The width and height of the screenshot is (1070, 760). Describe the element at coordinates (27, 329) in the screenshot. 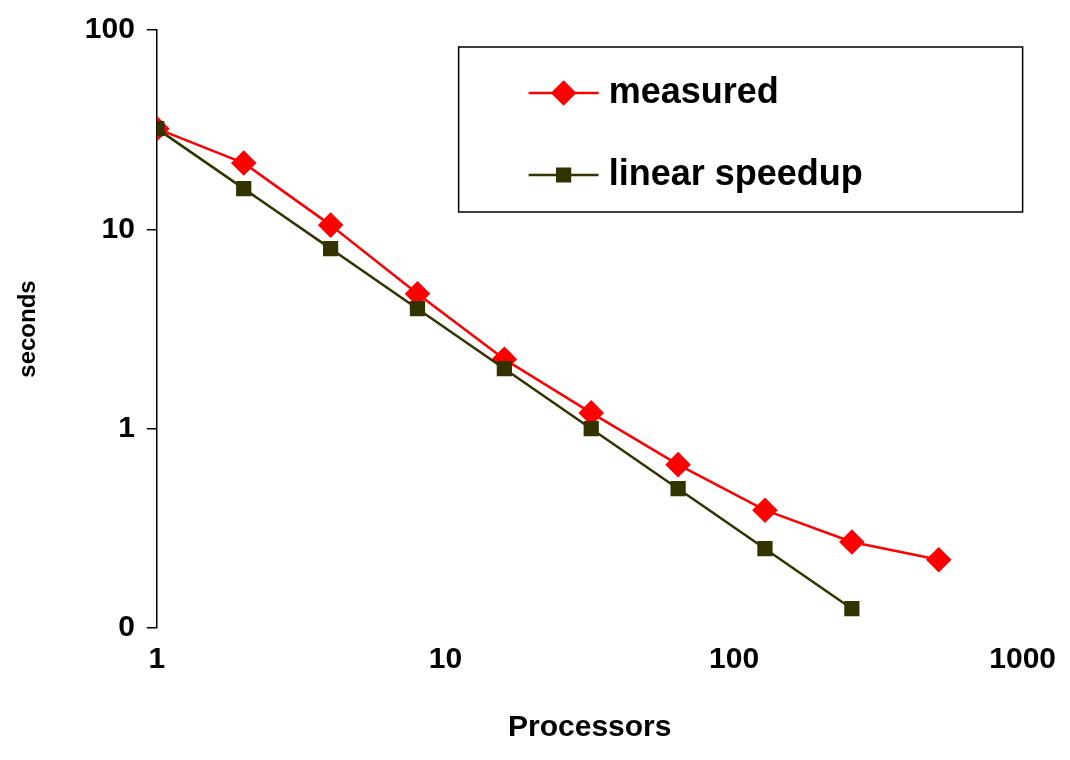

I see `y-axis-title: seconds` at that location.